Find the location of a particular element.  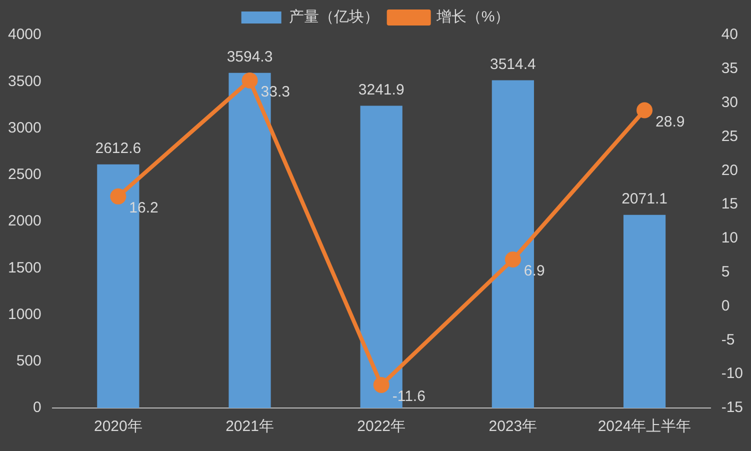

y-tick-label: 2000 is located at coordinates (25, 221).